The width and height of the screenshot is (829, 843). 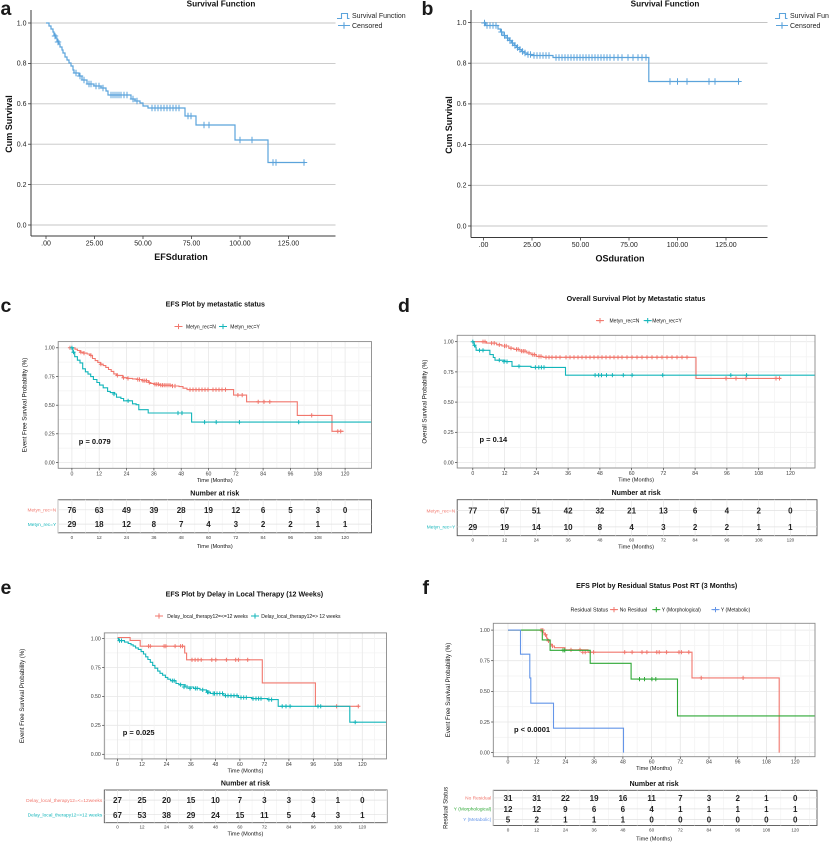 I want to click on svg-text: .00, so click(x=484, y=245).